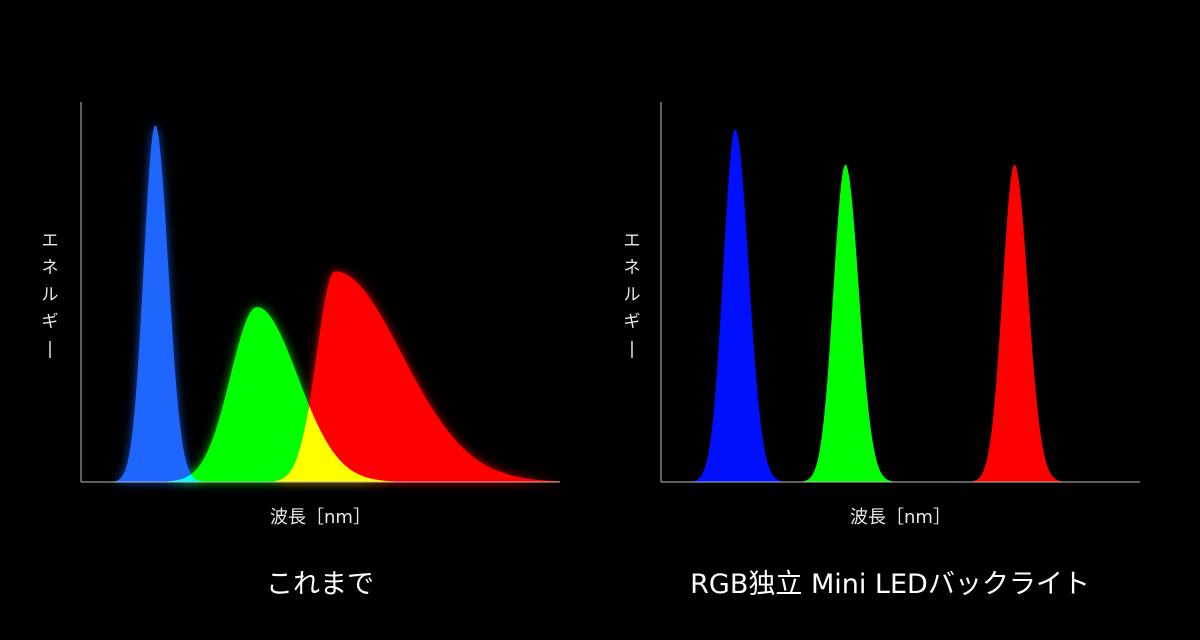 This screenshot has height=640, width=1200. I want to click on overlap-green-red, so click(320, 443).